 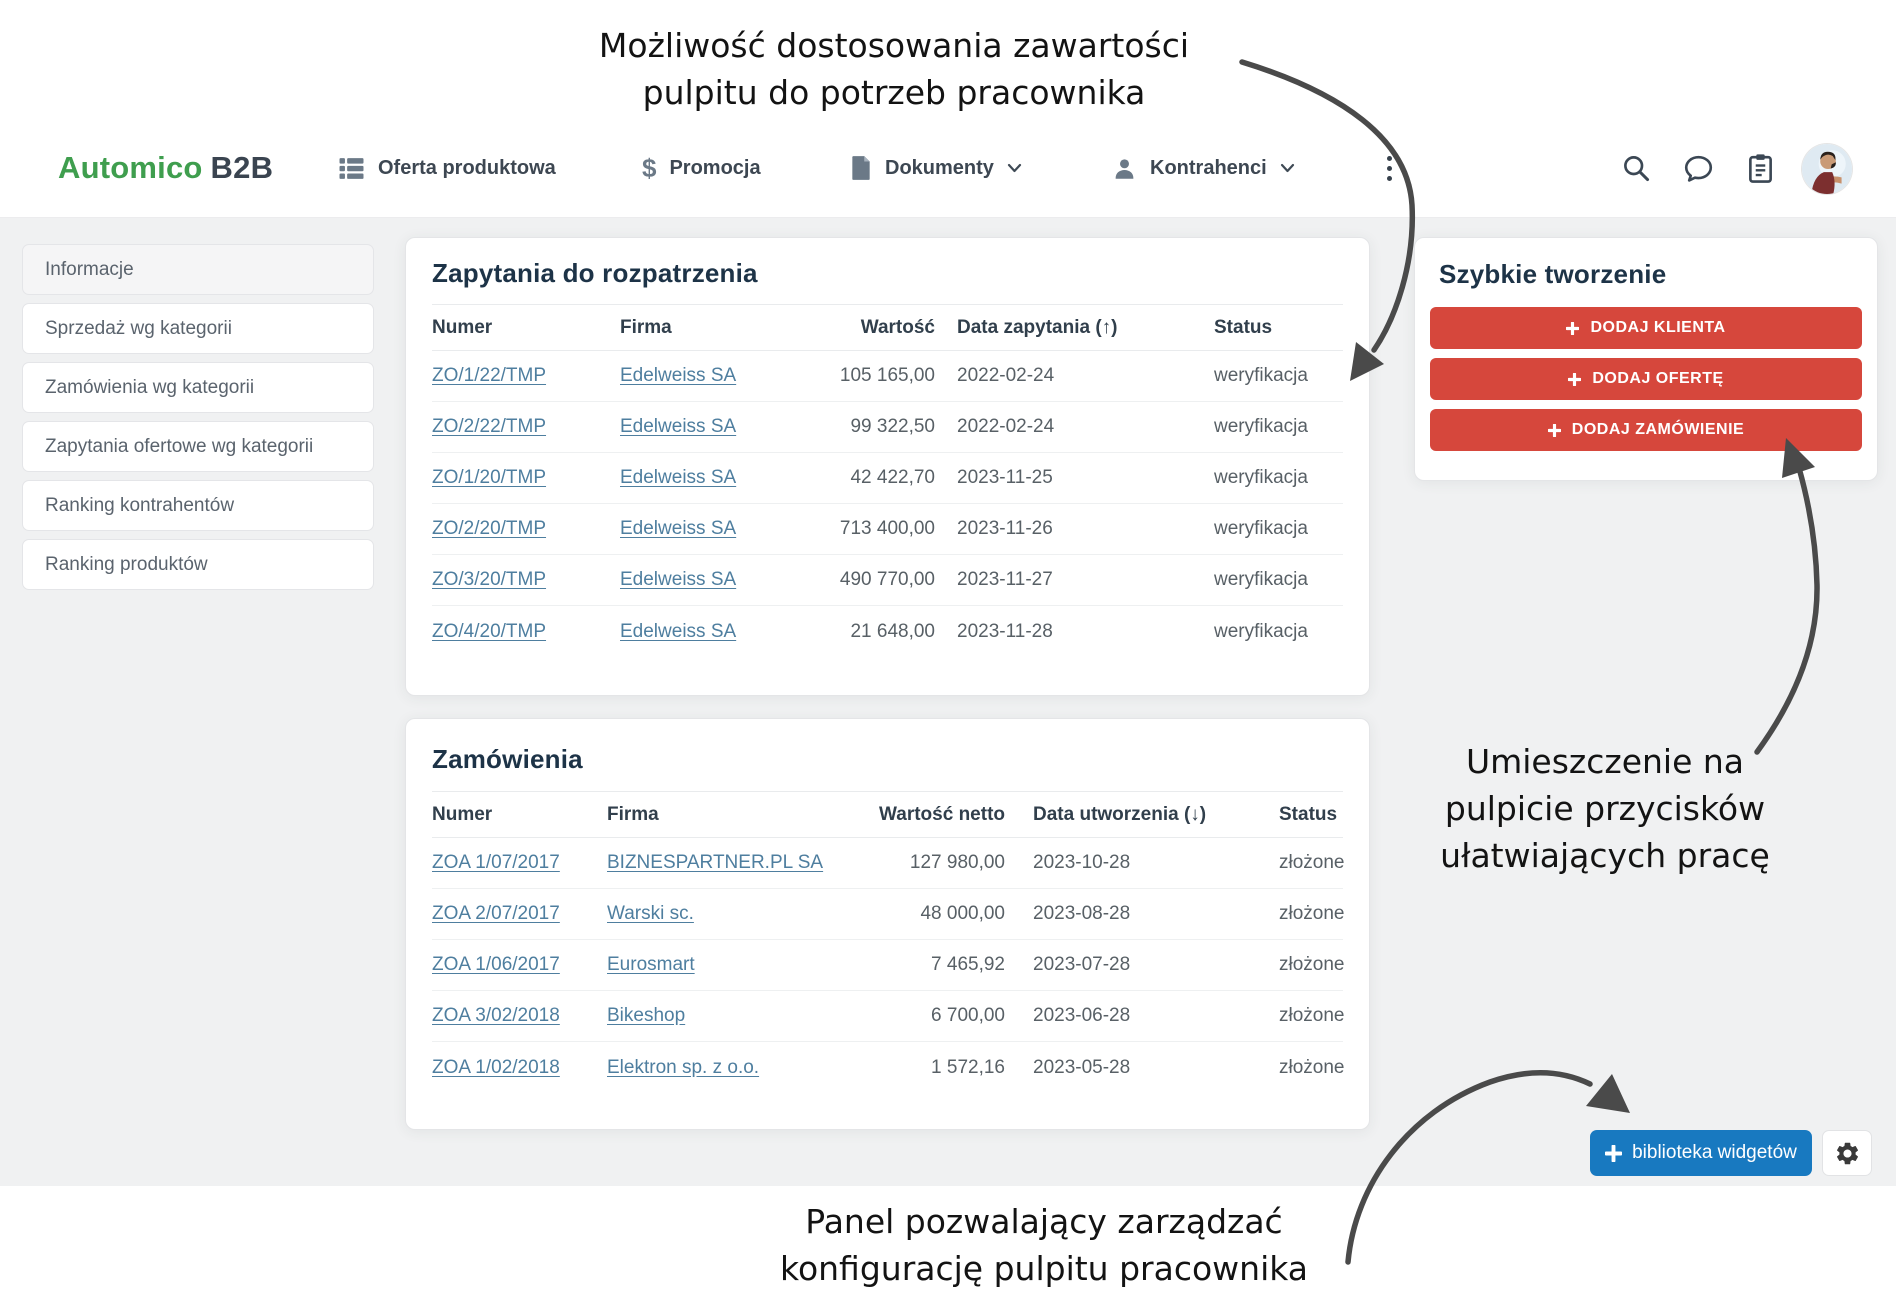 What do you see at coordinates (489, 375) in the screenshot?
I see `document-number-link: ZO/1/22/TMP` at bounding box center [489, 375].